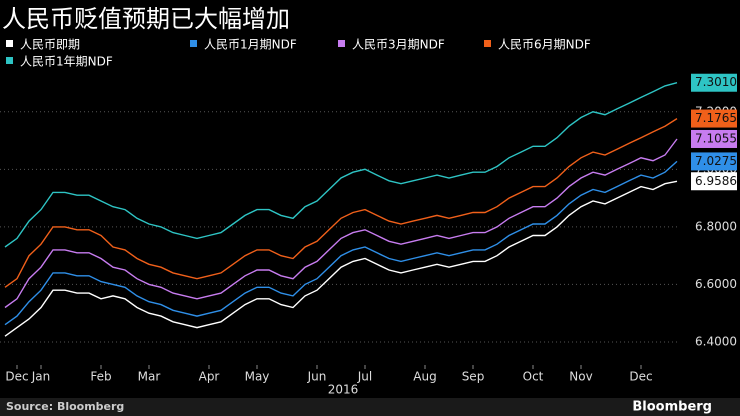 This screenshot has width=740, height=416. What do you see at coordinates (50, 45) in the screenshot?
I see `legend-label: 人民币即期` at bounding box center [50, 45].